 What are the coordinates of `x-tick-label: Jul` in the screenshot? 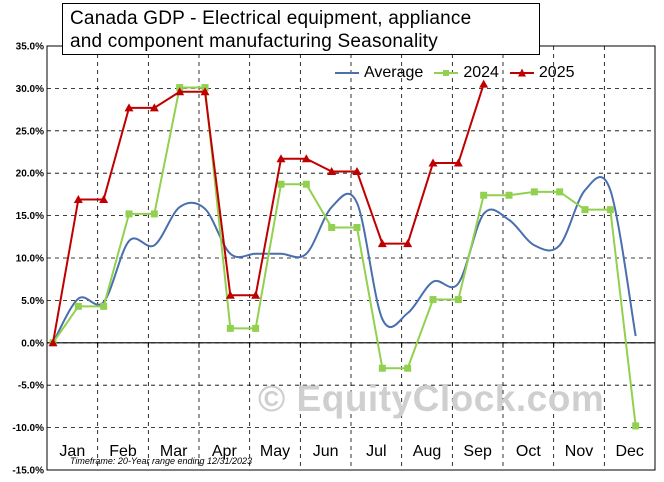 It's located at (376, 451).